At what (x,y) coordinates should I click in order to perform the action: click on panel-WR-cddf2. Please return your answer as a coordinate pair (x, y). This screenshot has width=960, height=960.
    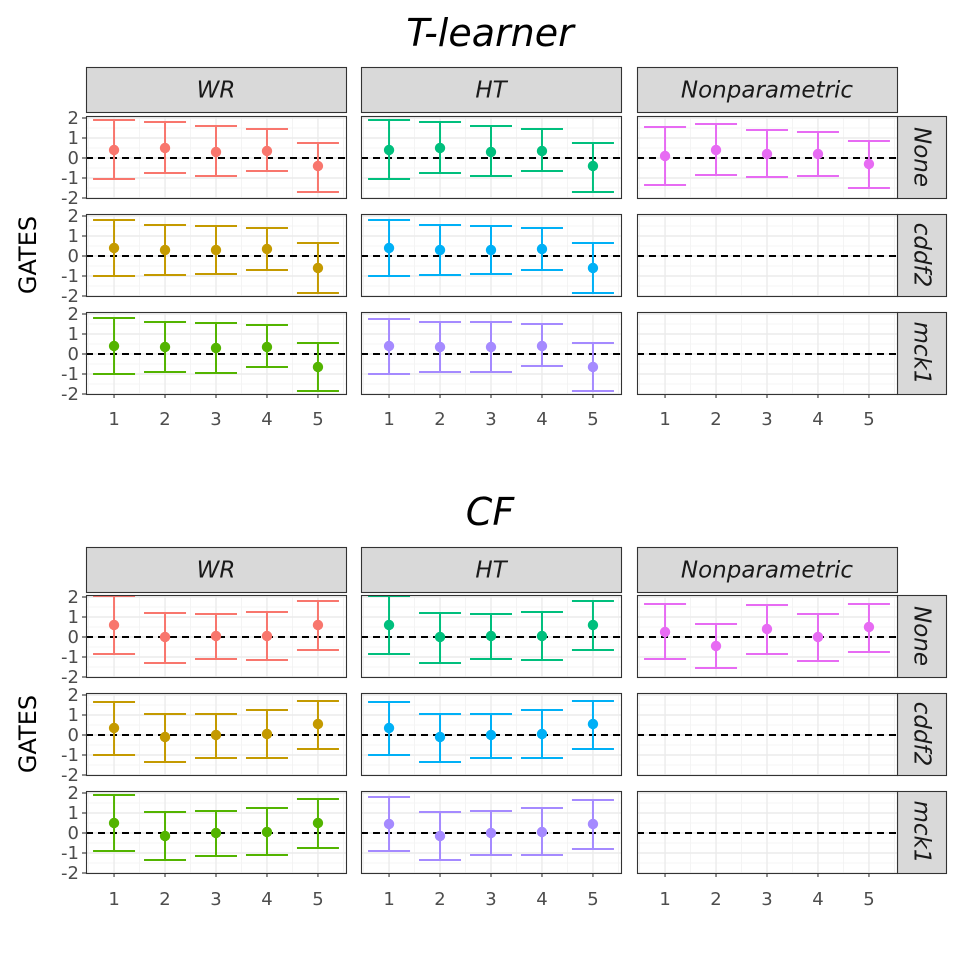
    Looking at the image, I should click on (216, 734).